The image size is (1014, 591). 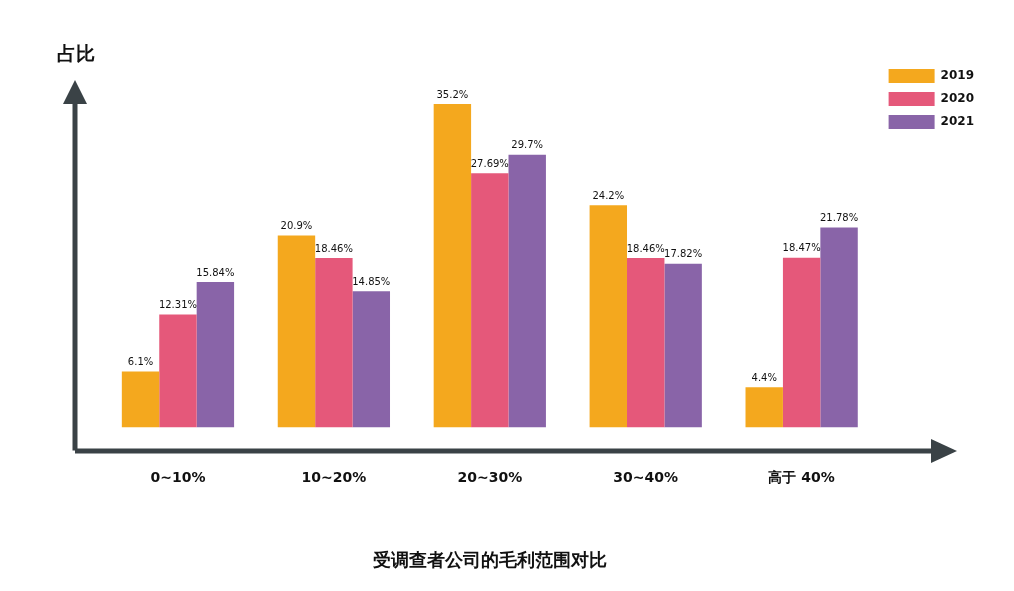 What do you see at coordinates (178, 476) in the screenshot?
I see `x-tick-label: 0~10%` at bounding box center [178, 476].